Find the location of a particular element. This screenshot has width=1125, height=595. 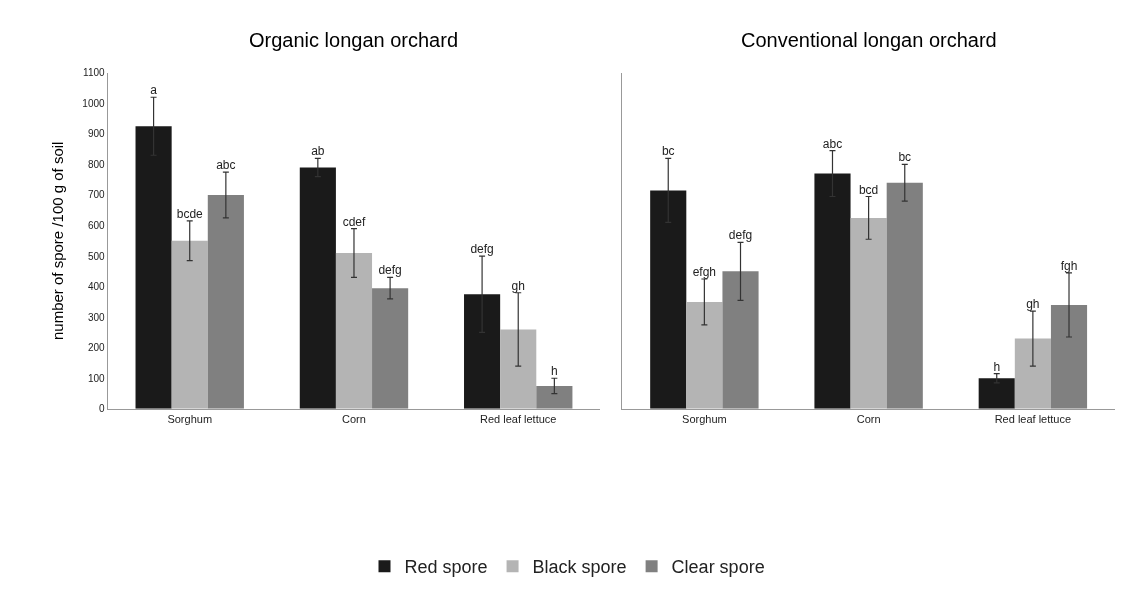

y-tick-label: 300 is located at coordinates (96, 317).